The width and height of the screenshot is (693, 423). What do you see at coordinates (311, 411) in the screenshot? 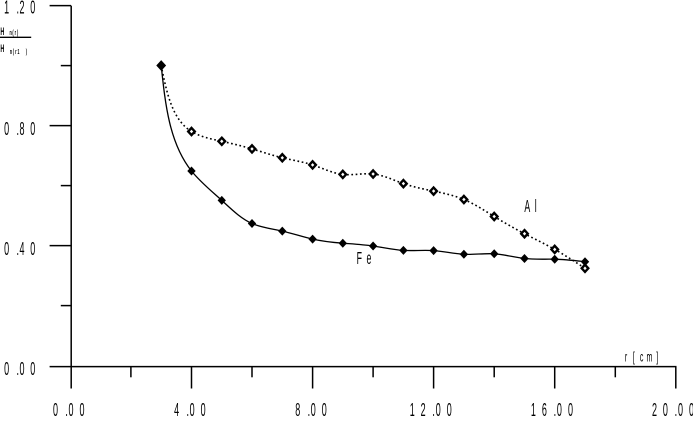
I see `svg-text: 8.00` at bounding box center [311, 411].